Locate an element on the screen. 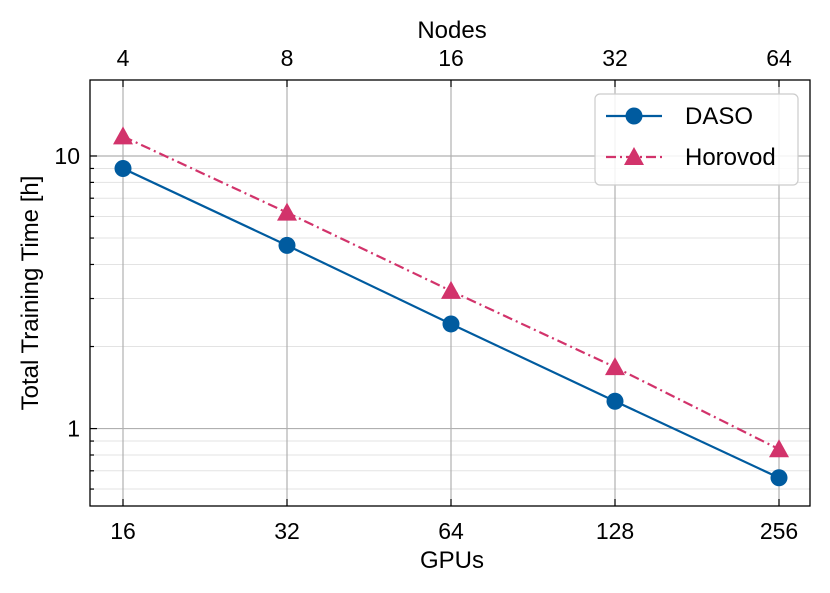  legend-horovod-marker is located at coordinates (634, 156).